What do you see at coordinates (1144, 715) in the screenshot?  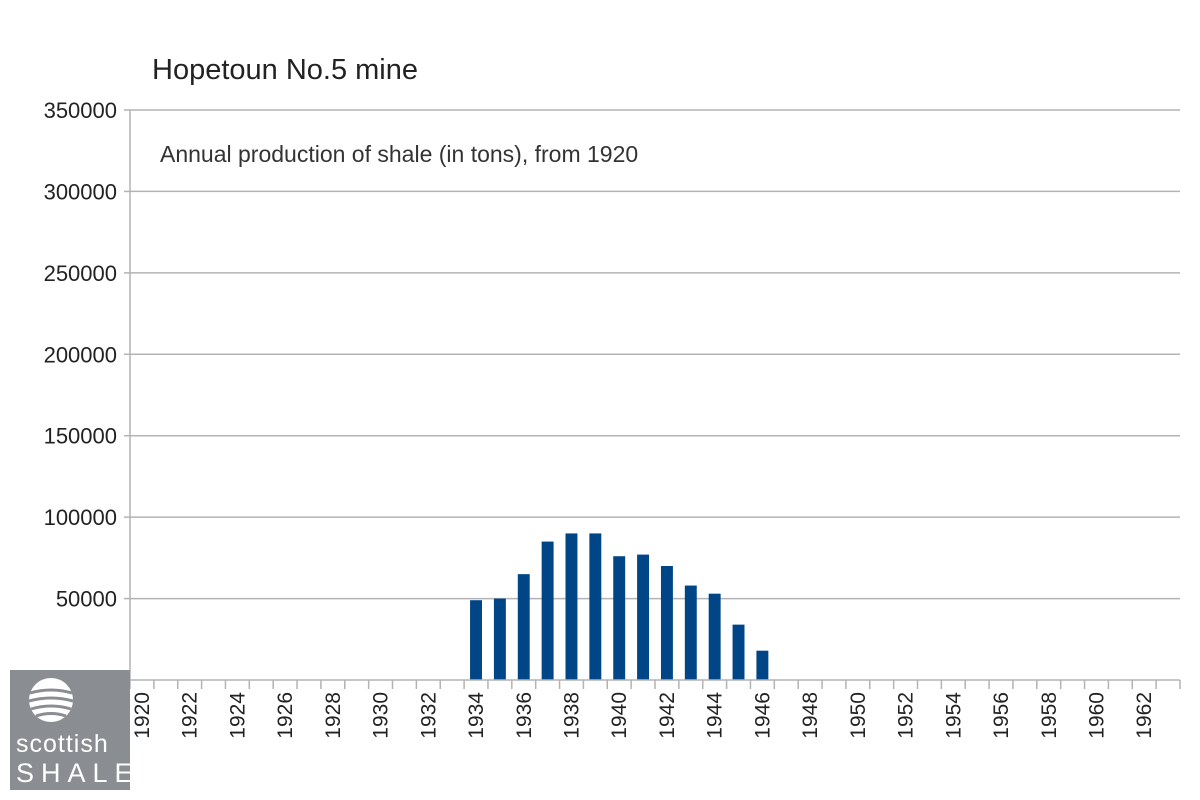 I see `x-tick-label: 1962` at bounding box center [1144, 715].